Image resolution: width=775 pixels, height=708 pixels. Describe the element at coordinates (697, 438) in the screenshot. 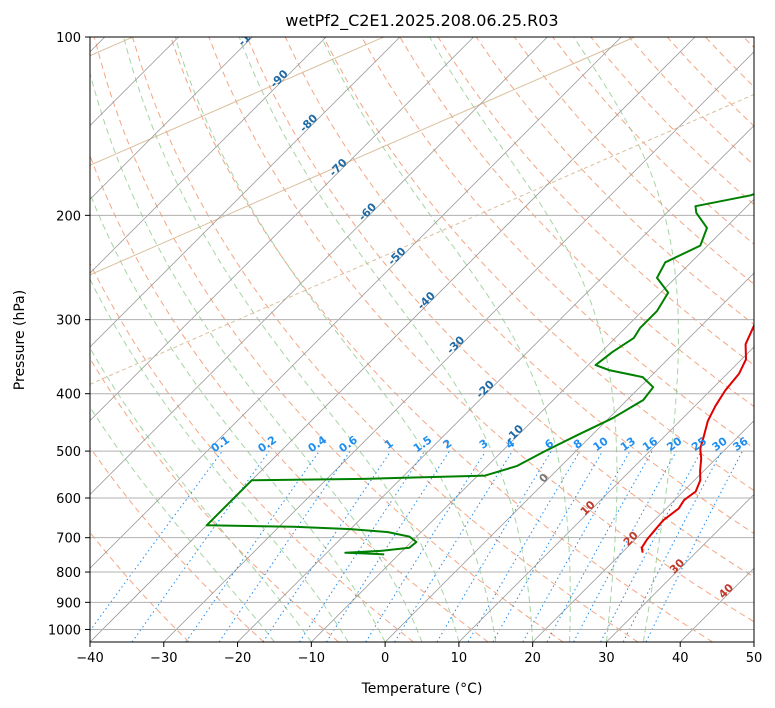

I see `temperature-profile` at that location.